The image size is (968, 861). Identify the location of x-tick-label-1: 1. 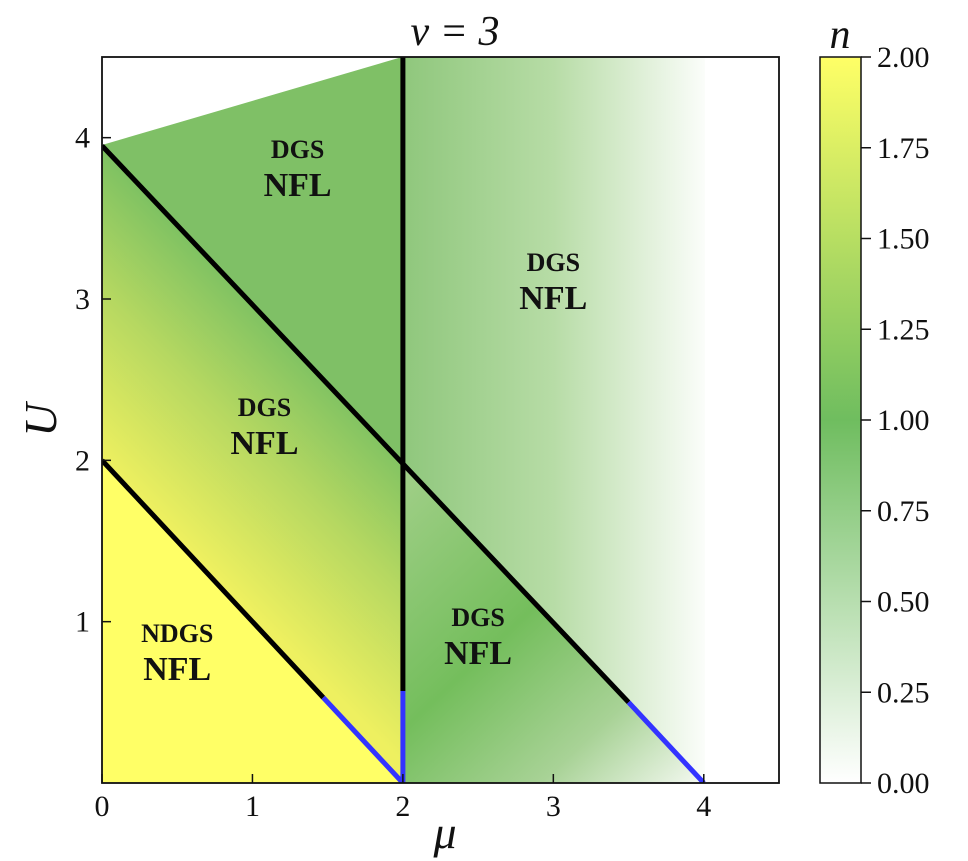
(252, 806).